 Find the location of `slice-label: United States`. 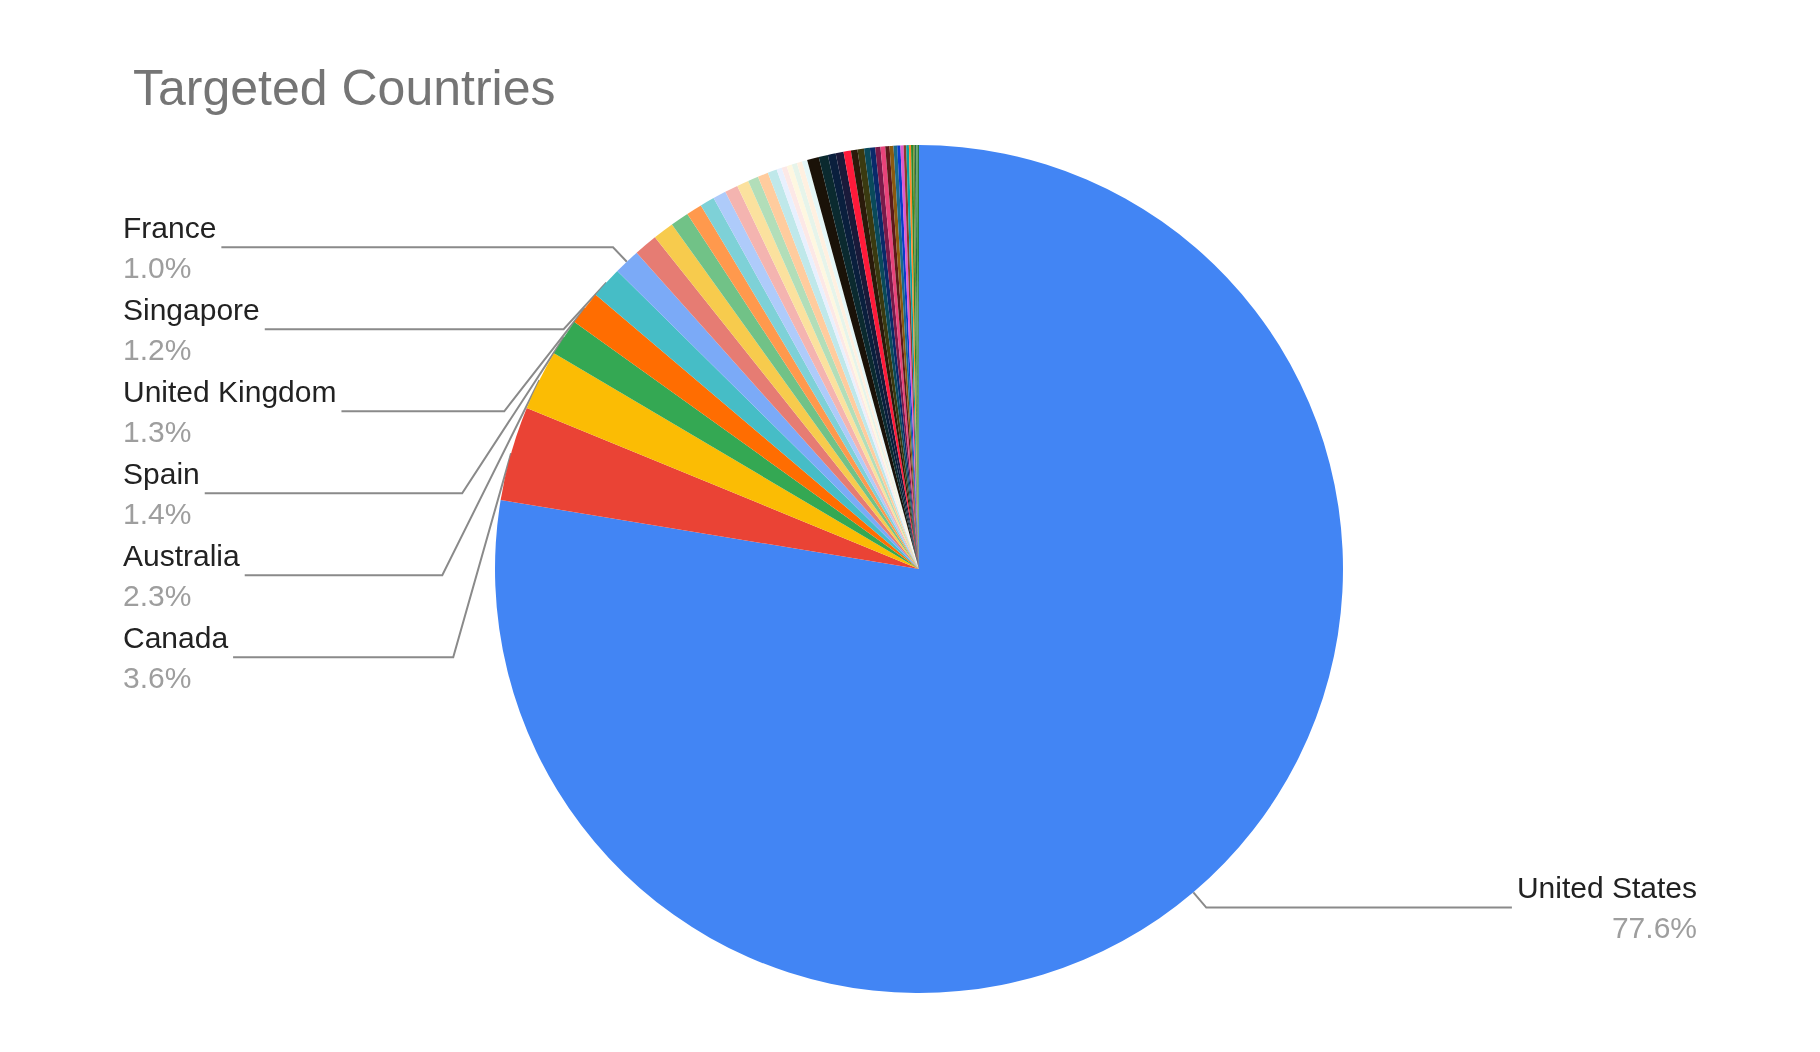

slice-label: United States is located at coordinates (1606, 888).